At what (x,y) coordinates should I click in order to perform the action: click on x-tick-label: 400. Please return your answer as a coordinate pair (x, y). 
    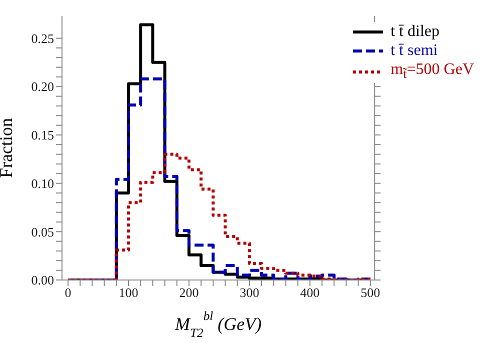
    Looking at the image, I should click on (310, 292).